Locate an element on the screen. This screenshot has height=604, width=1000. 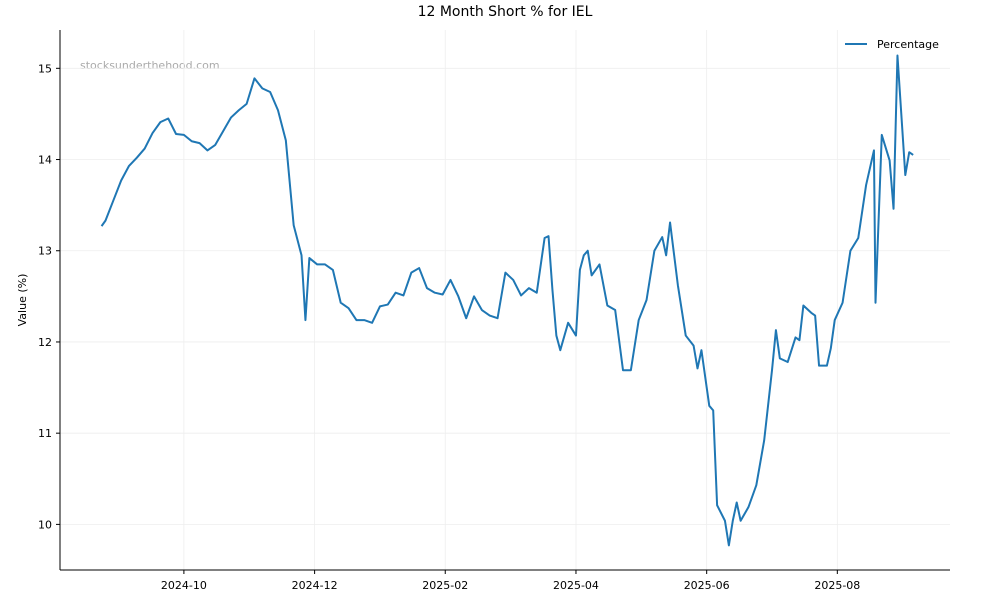
legend-label: Percentage is located at coordinates (908, 44).